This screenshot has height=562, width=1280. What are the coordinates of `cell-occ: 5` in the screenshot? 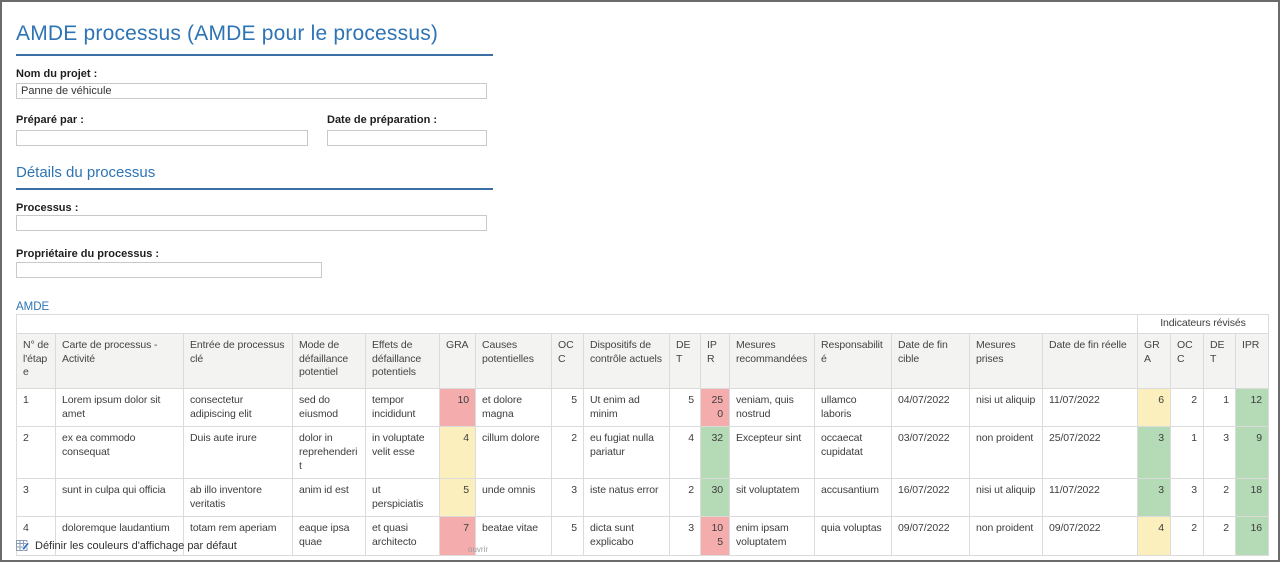 It's located at (567, 536).